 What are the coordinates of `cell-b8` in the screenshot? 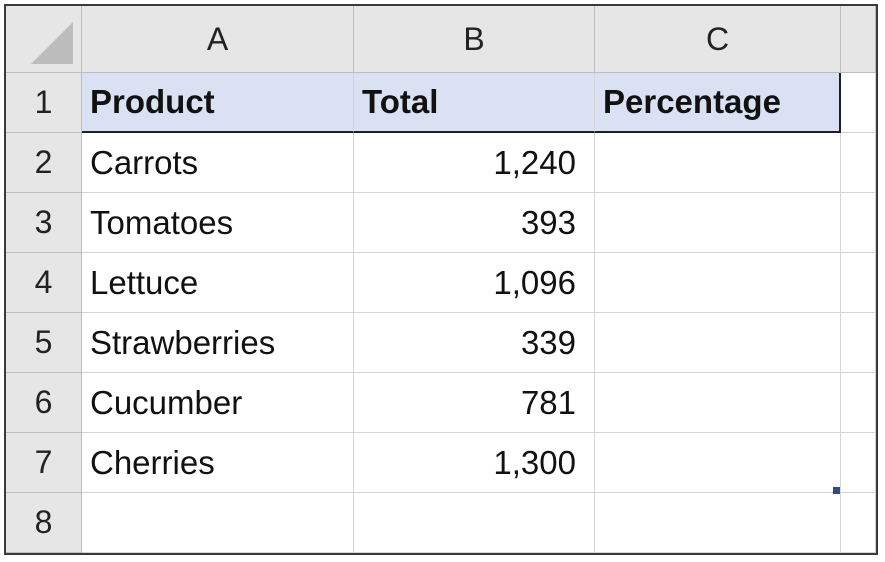 It's located at (474, 523).